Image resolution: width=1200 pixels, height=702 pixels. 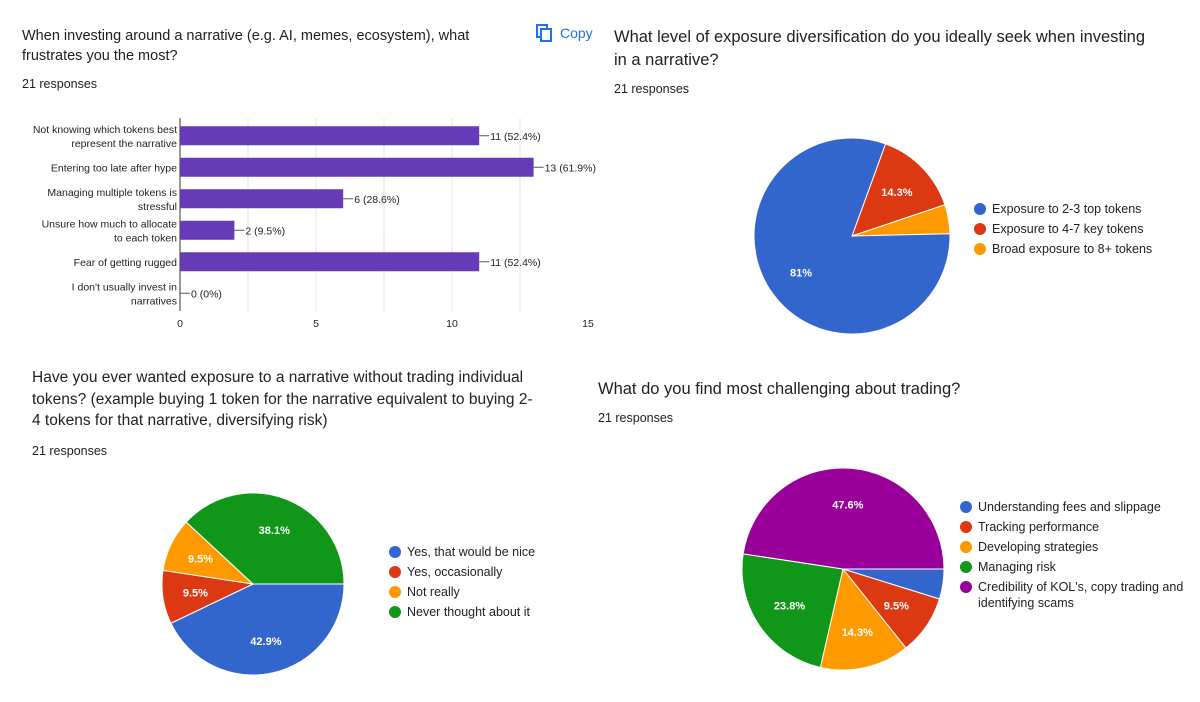 What do you see at coordinates (180, 324) in the screenshot?
I see `q1-tick-label: 0` at bounding box center [180, 324].